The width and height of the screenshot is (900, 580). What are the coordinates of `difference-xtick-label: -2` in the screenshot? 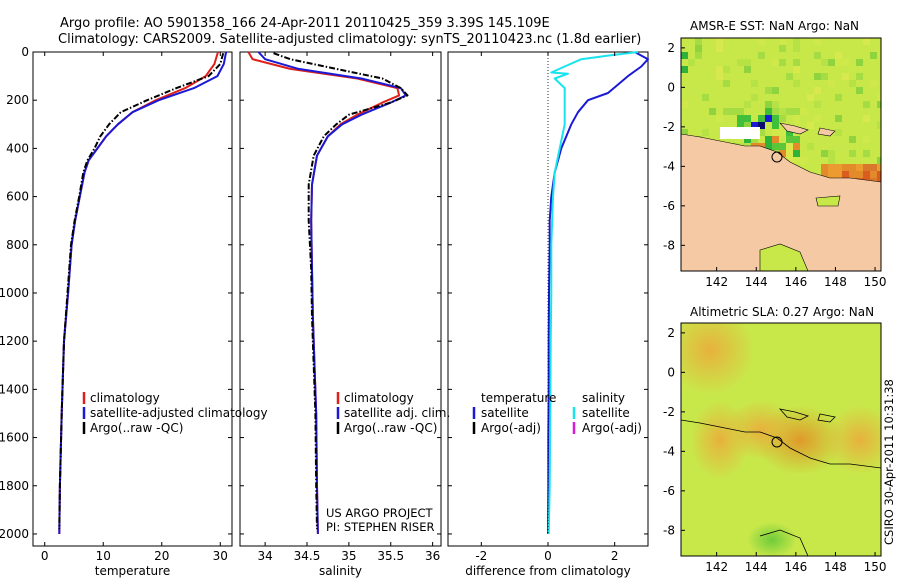 It's located at (481, 556).